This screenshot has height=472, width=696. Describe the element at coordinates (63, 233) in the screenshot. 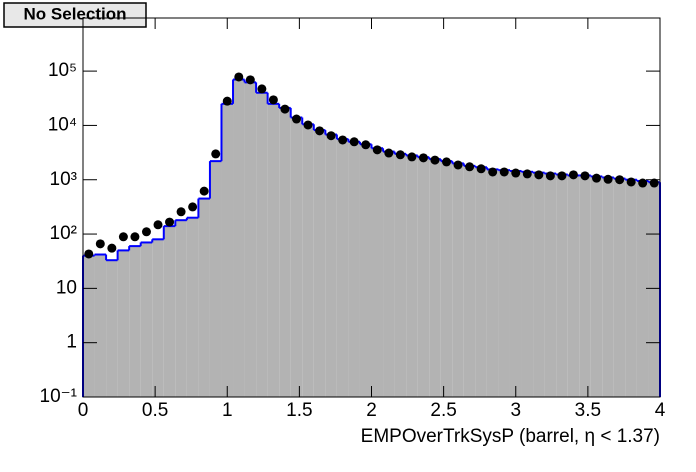

I see `y-tick-label: 10²` at that location.